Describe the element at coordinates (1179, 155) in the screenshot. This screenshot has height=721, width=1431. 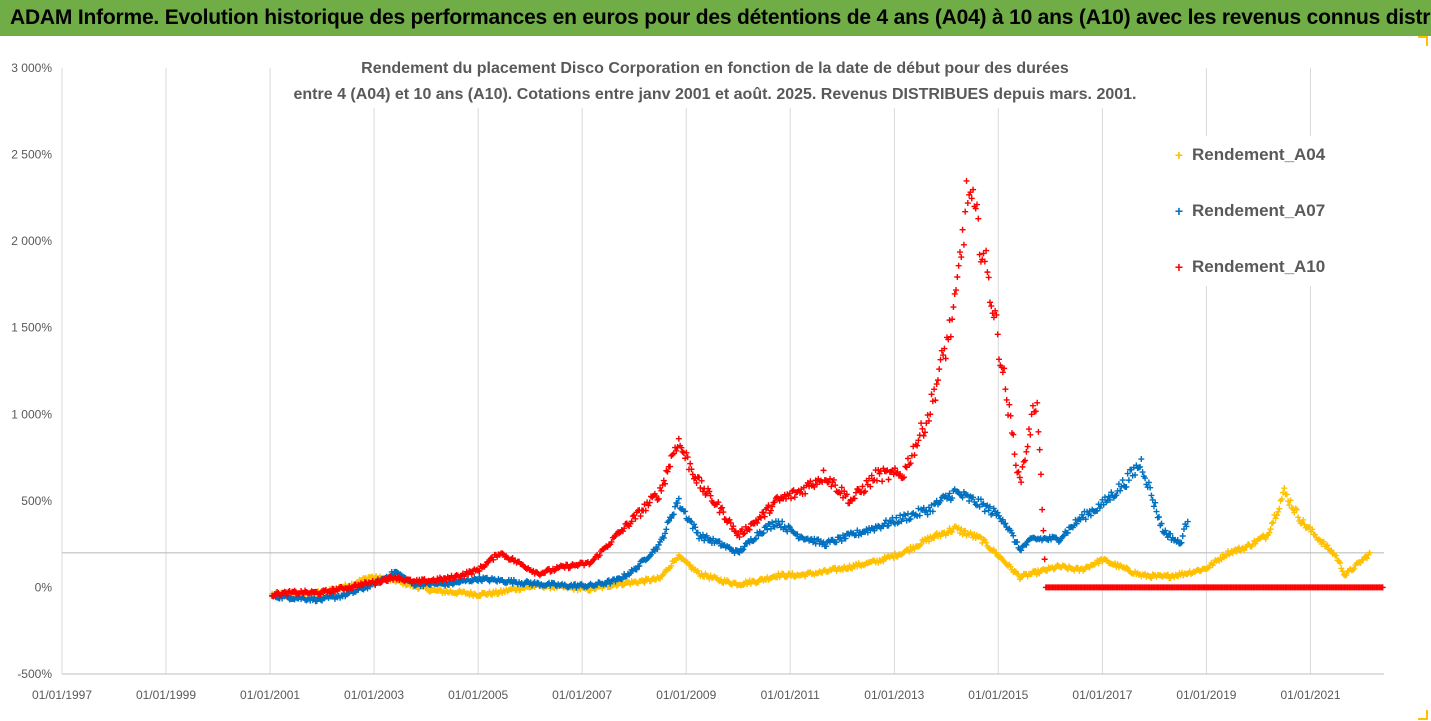
I see `plus-marker-icon: +` at that location.